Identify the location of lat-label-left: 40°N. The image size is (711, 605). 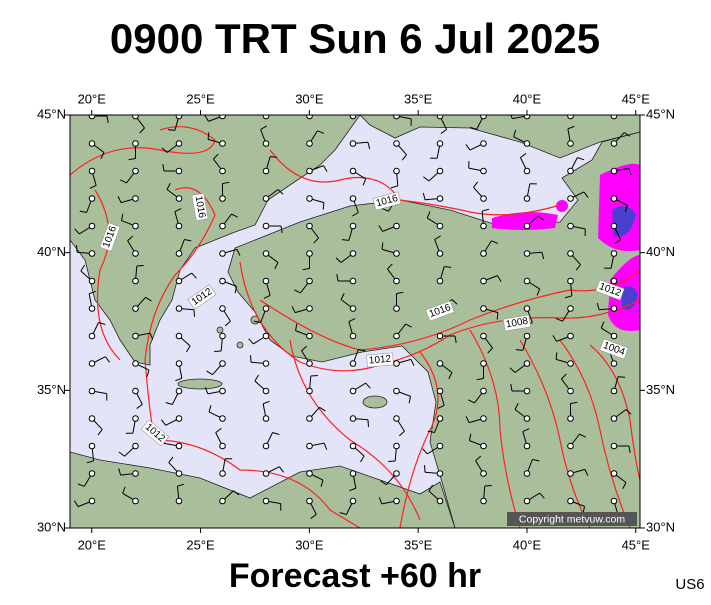
(51, 251).